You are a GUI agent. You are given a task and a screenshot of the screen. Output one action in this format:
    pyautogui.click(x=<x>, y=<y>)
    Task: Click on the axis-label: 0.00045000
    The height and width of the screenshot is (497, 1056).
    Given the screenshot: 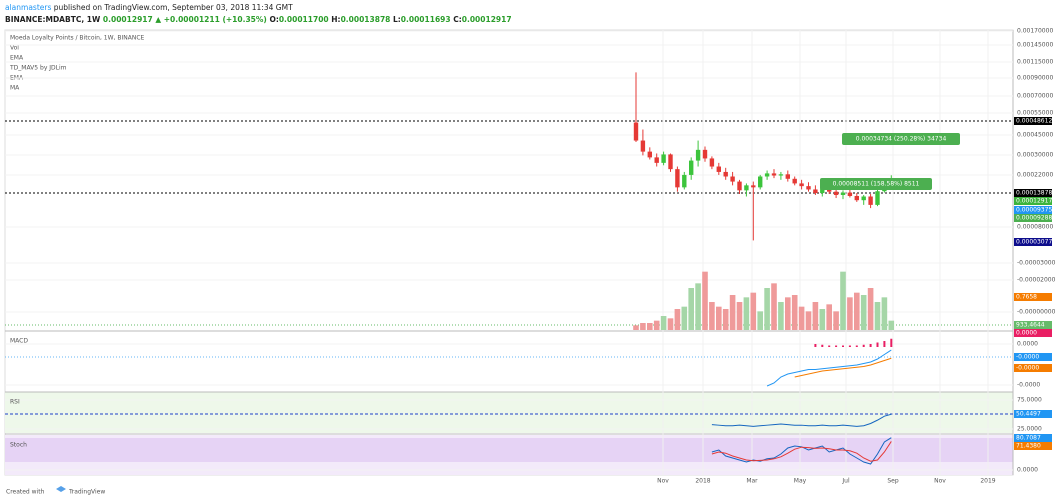 What is the action you would take?
    pyautogui.click(x=1035, y=135)
    